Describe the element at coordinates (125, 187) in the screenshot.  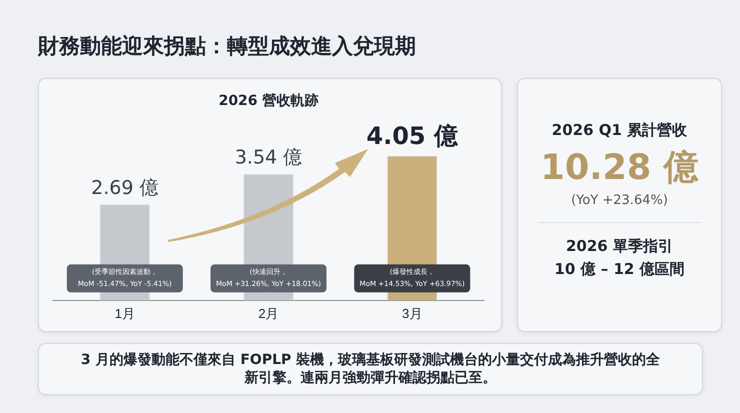
I see `data-label: 2.69 億` at that location.